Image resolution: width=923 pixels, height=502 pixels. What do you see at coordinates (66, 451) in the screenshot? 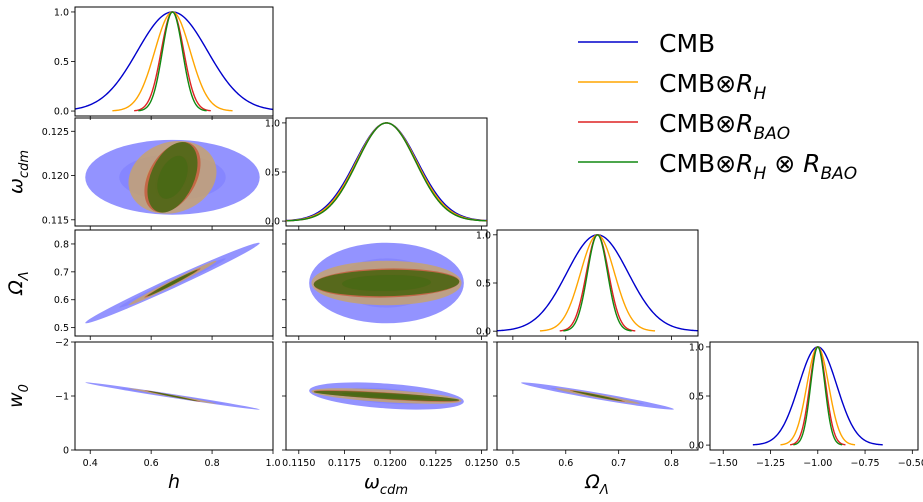
I see `ytick-label: 0` at bounding box center [66, 451].